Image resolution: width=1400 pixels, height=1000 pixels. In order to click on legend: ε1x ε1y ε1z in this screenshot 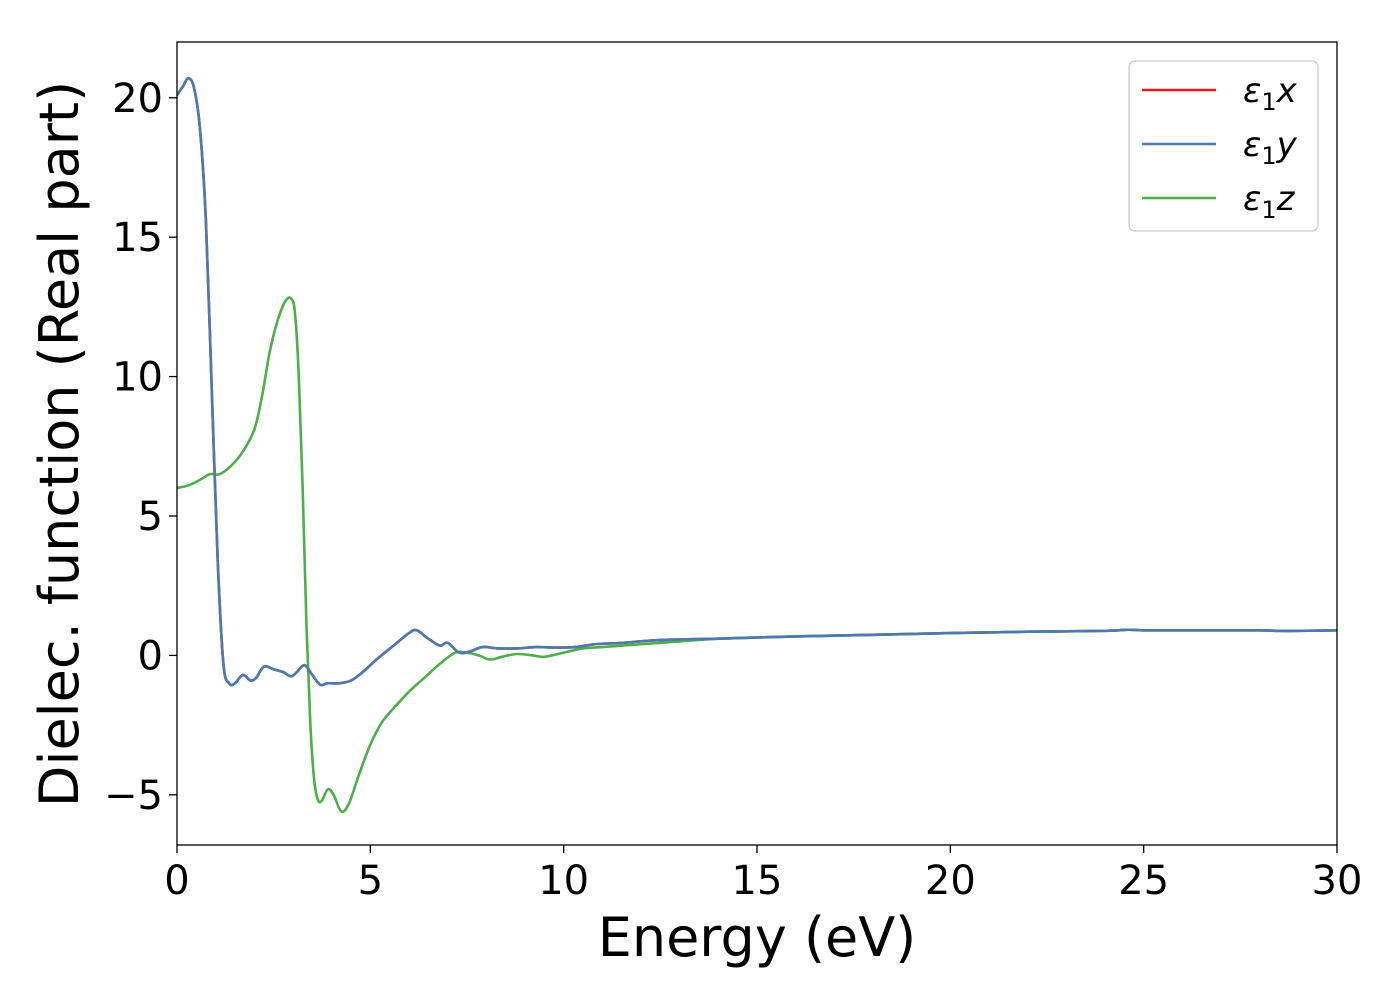, I will do `click(1223, 146)`.